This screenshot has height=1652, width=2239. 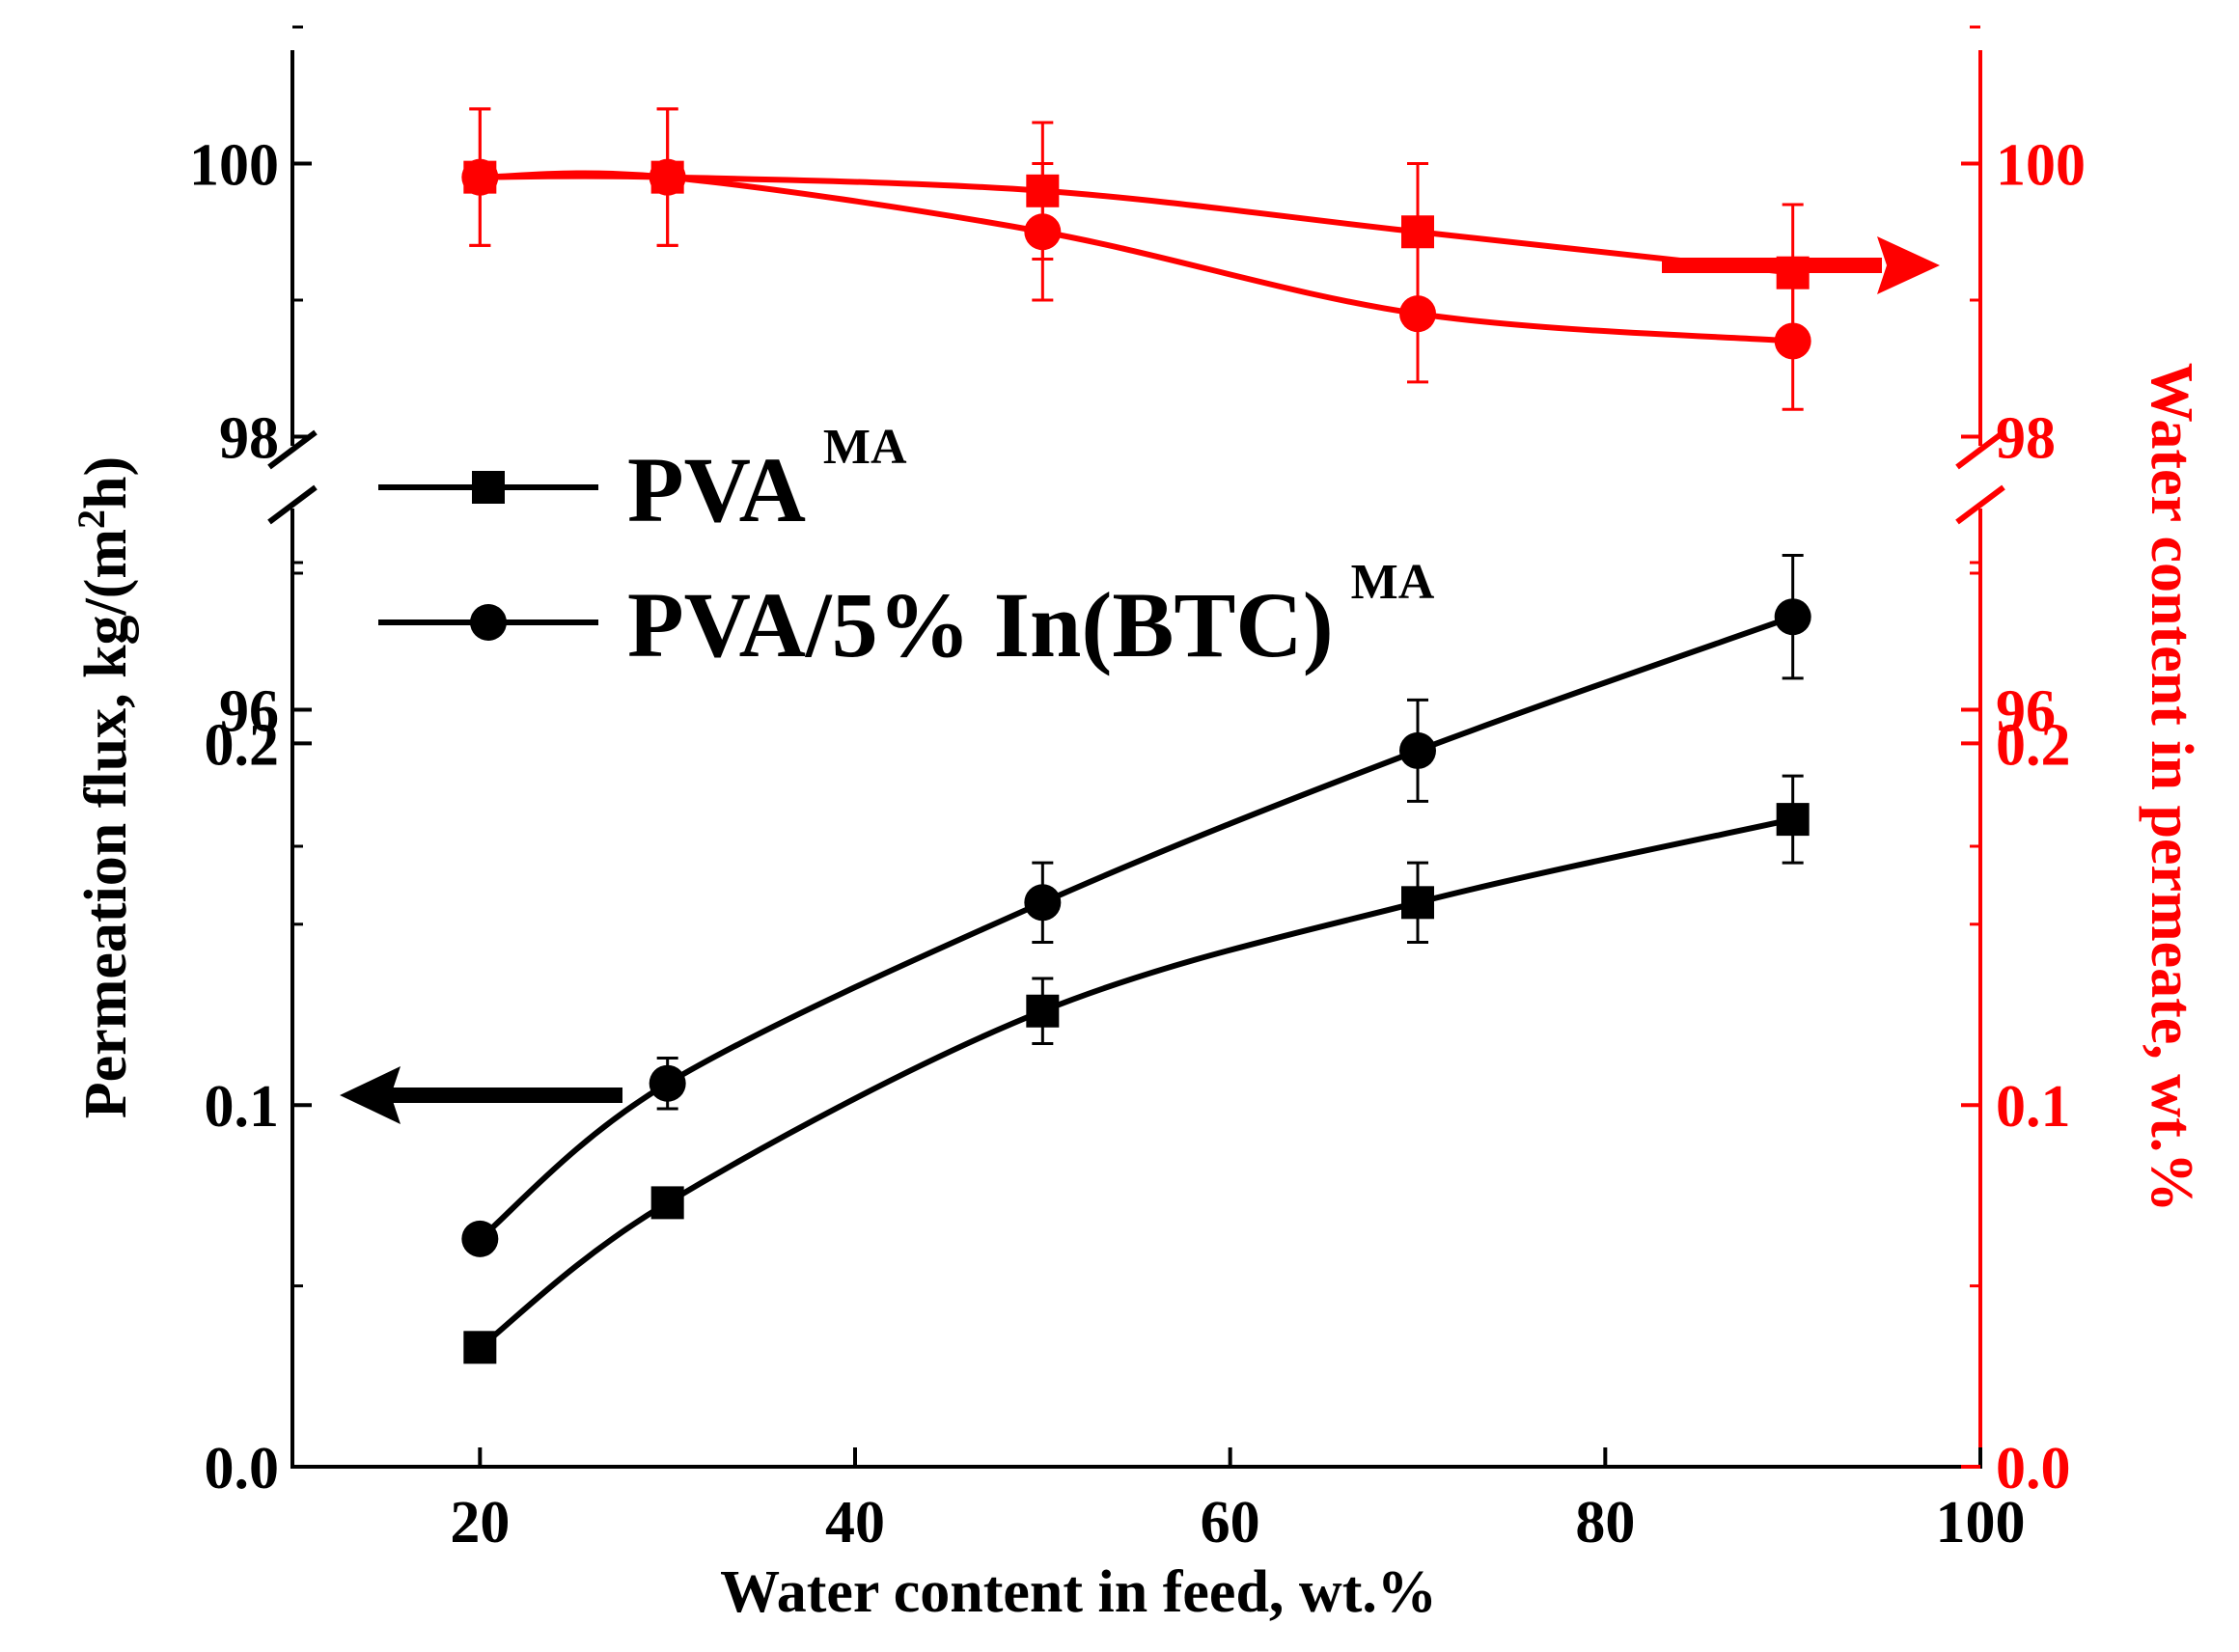 What do you see at coordinates (1079, 1592) in the screenshot?
I see `x-axis-title: Water content in feed, wt.%` at bounding box center [1079, 1592].